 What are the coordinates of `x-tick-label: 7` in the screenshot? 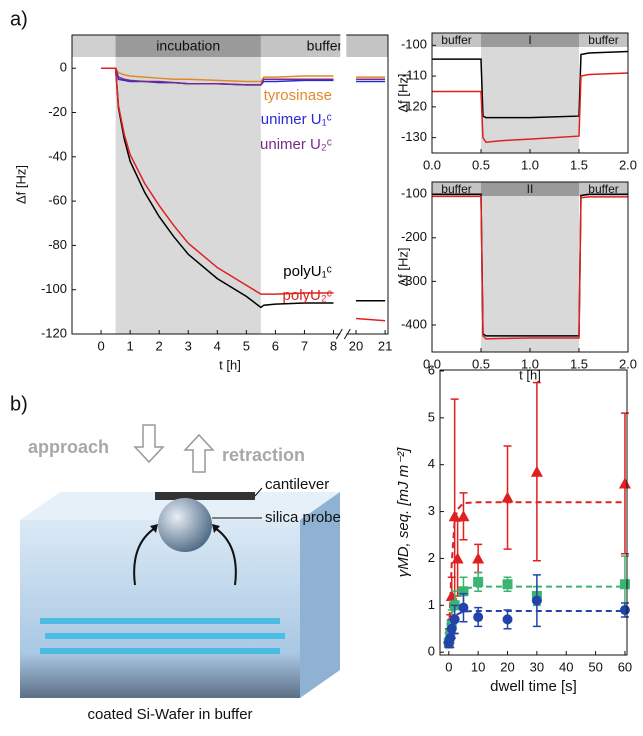 It's located at (304, 345).